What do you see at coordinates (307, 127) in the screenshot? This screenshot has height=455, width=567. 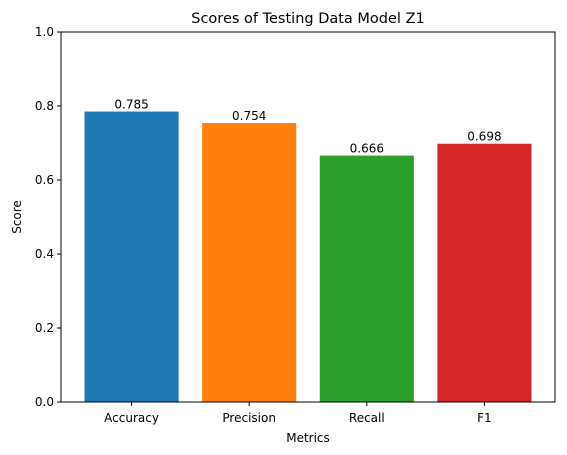 I see `data-labels-group: 0.785 0.754 0.666 0.698` at bounding box center [307, 127].